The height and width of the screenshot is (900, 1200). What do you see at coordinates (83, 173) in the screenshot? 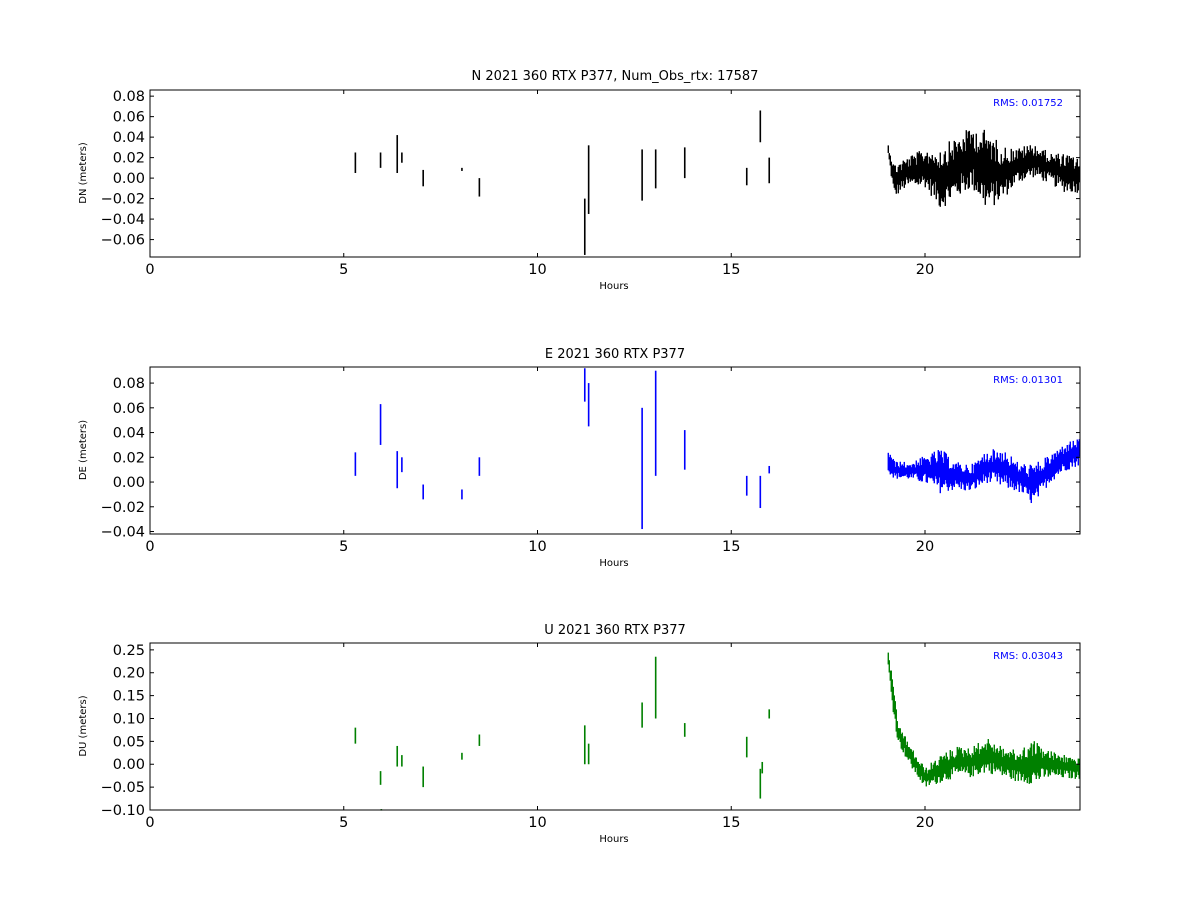
I see `y-axis-label: DN (meters)` at bounding box center [83, 173].